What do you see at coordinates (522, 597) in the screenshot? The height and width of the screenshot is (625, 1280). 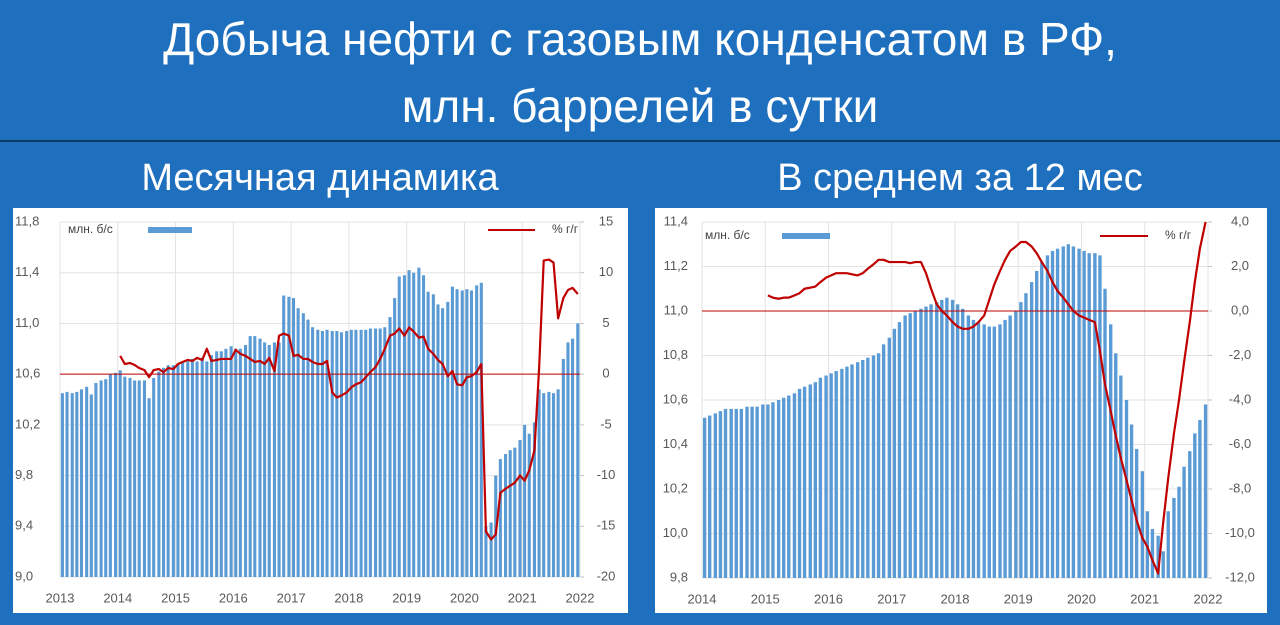 I see `x-tick-label: 2021` at bounding box center [522, 597].